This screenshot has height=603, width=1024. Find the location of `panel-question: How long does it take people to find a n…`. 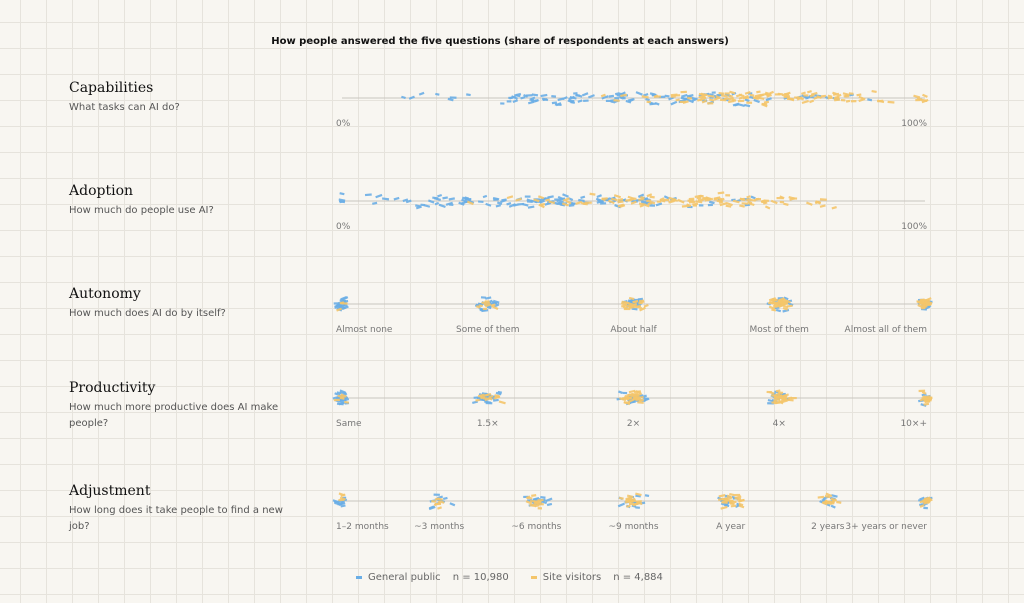

panel-question: How long does it take people to find a n… is located at coordinates (176, 518).